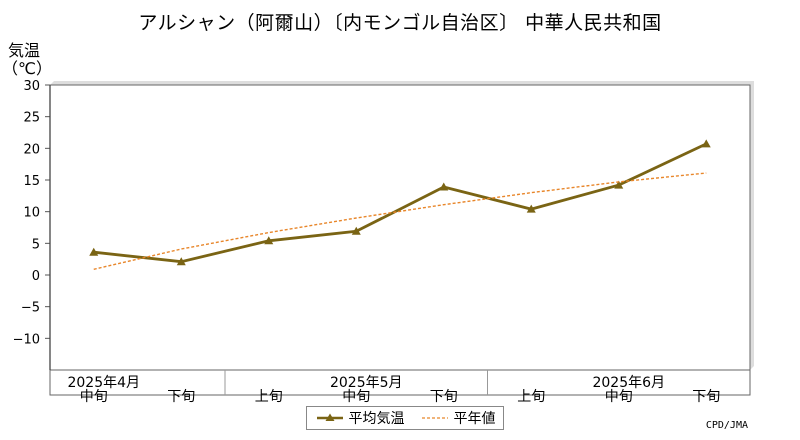  Describe the element at coordinates (36, 276) in the screenshot. I see `y-tick-label: 0` at that location.